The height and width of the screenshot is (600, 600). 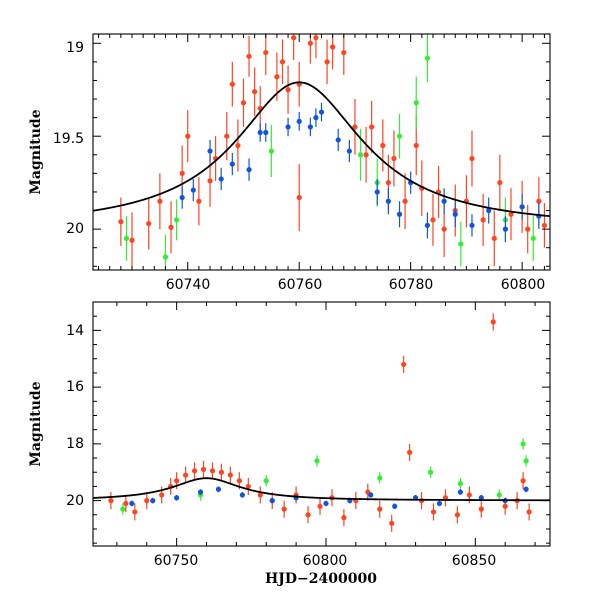 What do you see at coordinates (75, 48) in the screenshot?
I see `top-ytick-19: 19` at bounding box center [75, 48].